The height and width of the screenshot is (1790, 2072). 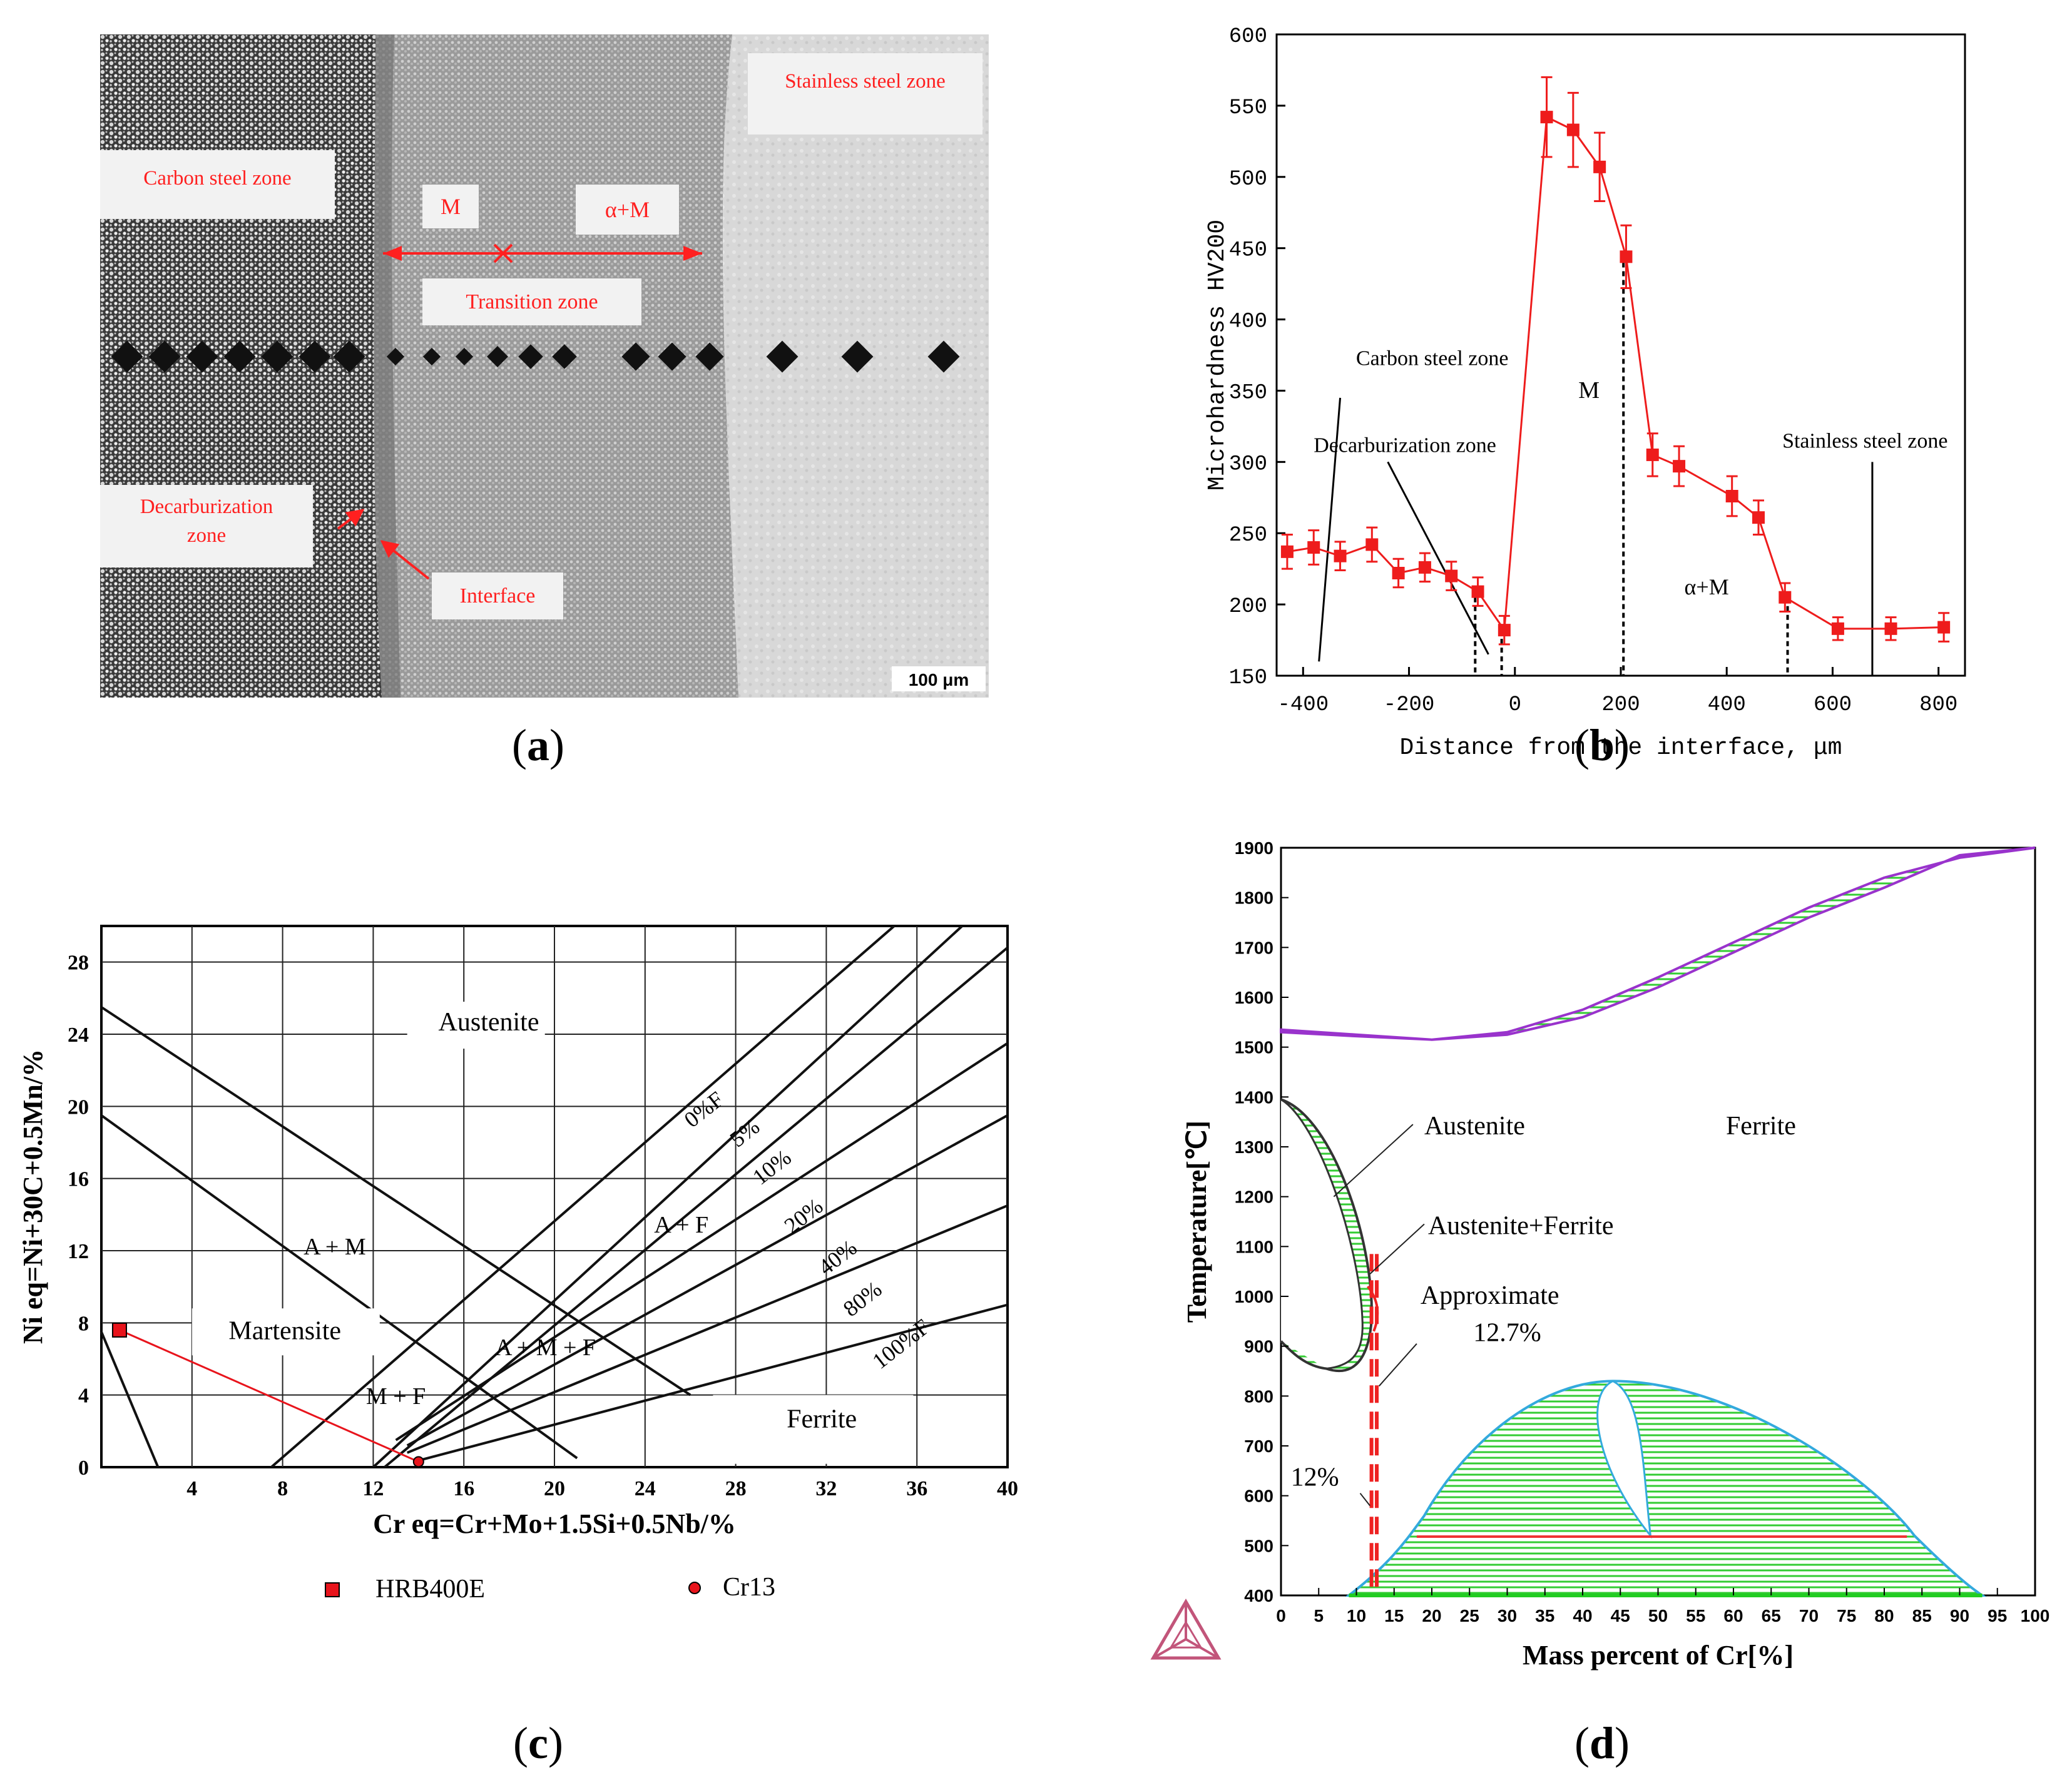 I want to click on caption-b-letter: b, so click(x=1602, y=745).